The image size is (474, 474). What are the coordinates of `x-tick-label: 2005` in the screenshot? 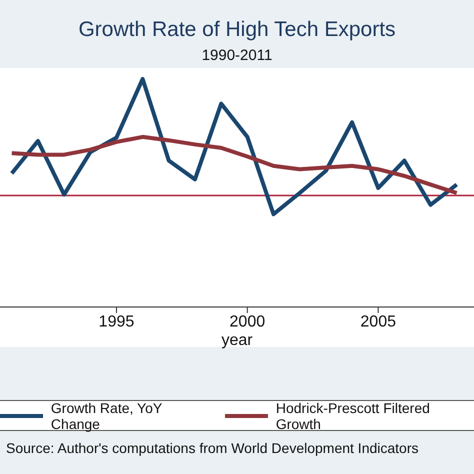 It's located at (378, 321).